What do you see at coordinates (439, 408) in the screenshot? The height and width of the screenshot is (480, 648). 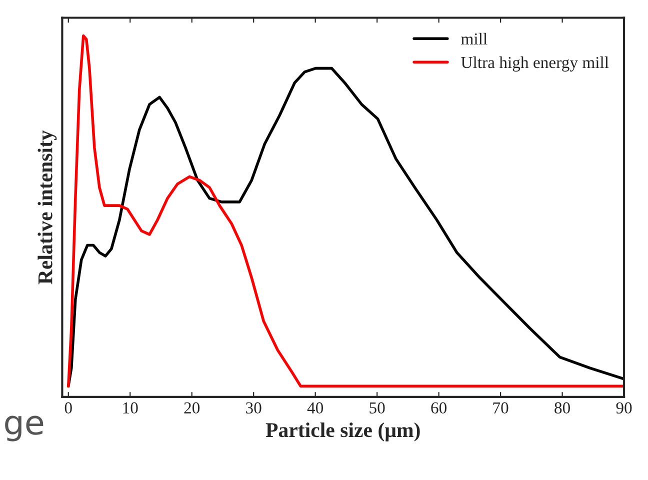 I see `x-tick-label: 60` at bounding box center [439, 408].